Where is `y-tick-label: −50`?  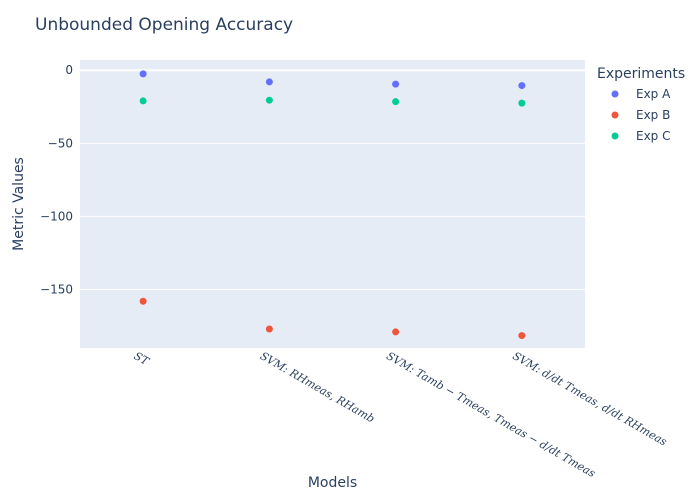
y-tick-label: −50 is located at coordinates (60, 143).